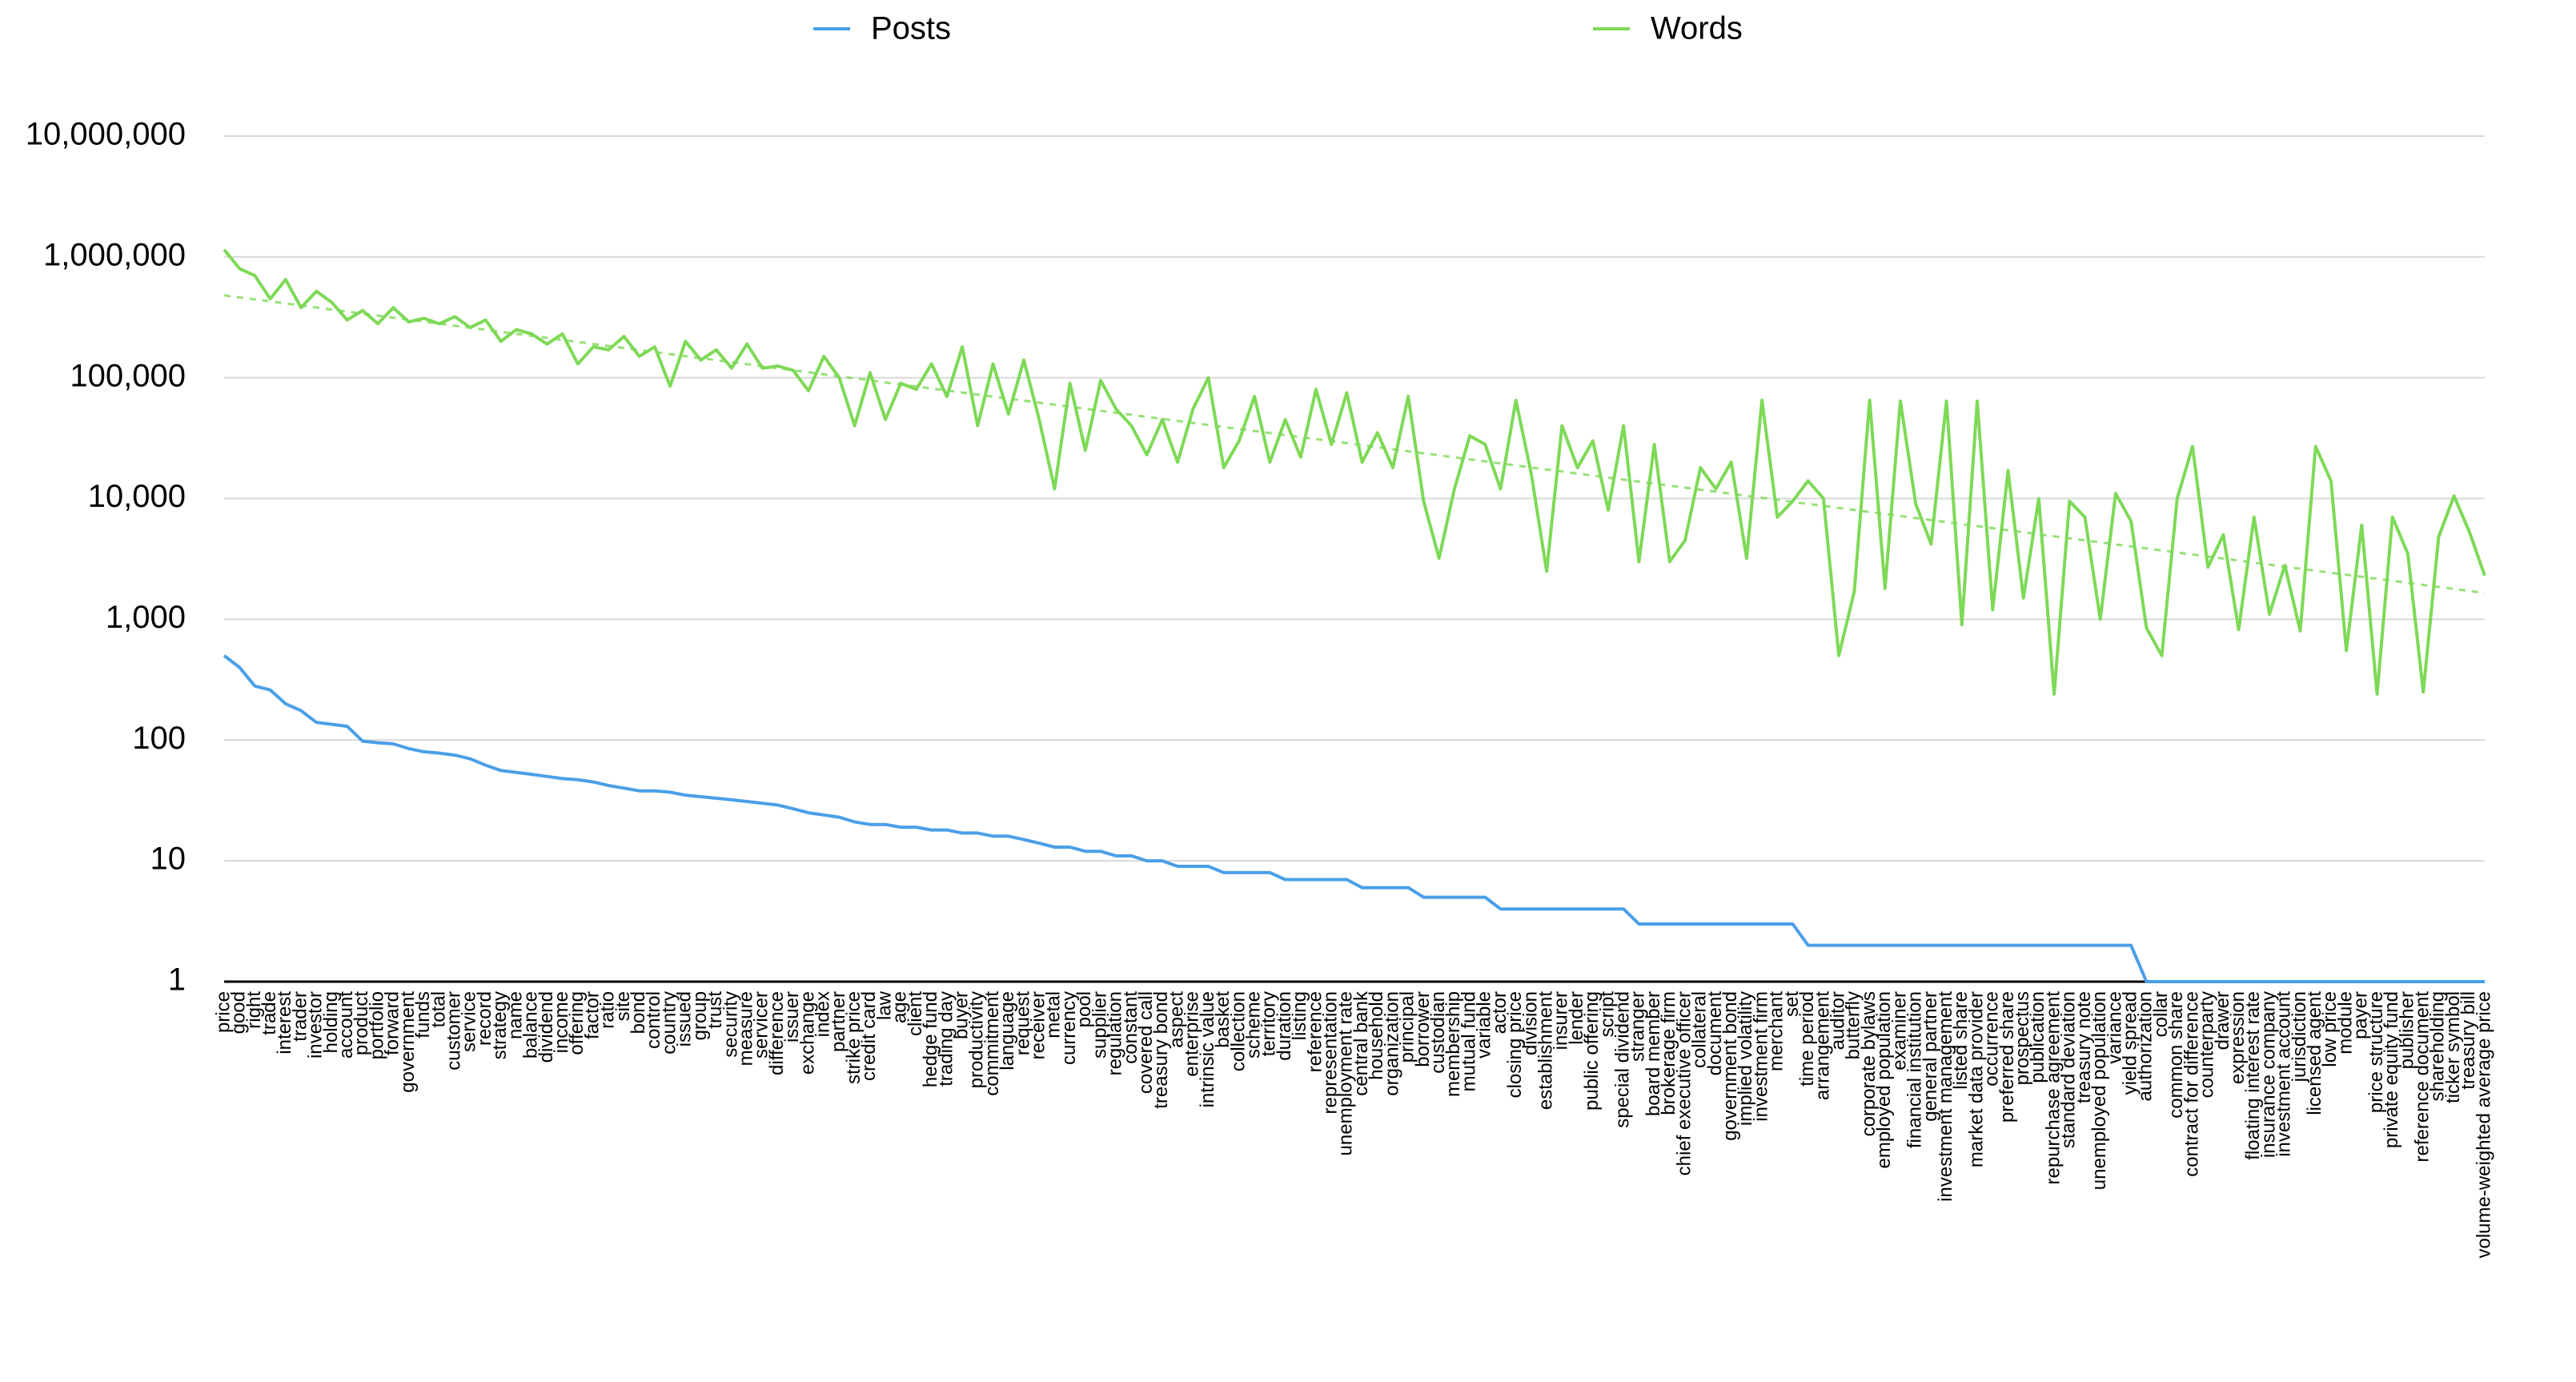 The height and width of the screenshot is (1382, 2576). I want to click on x-tick-label: private equity fund, so click(2392, 1070).